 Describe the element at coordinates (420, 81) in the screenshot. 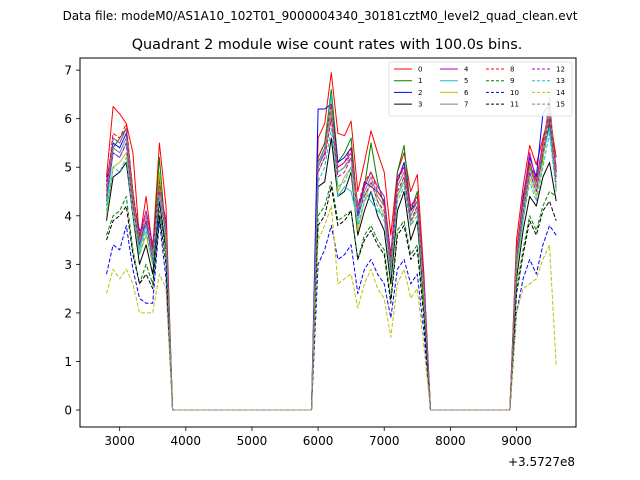

I see `legend-label-1: 1` at that location.